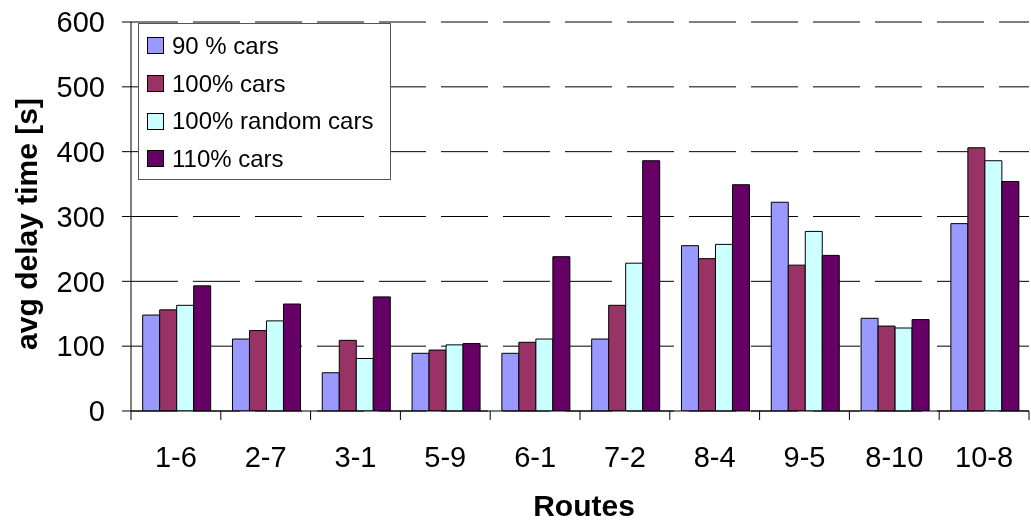 Image resolution: width=1031 pixels, height=520 pixels. Describe the element at coordinates (714, 457) in the screenshot. I see `x-tick-label: 8-4` at that location.